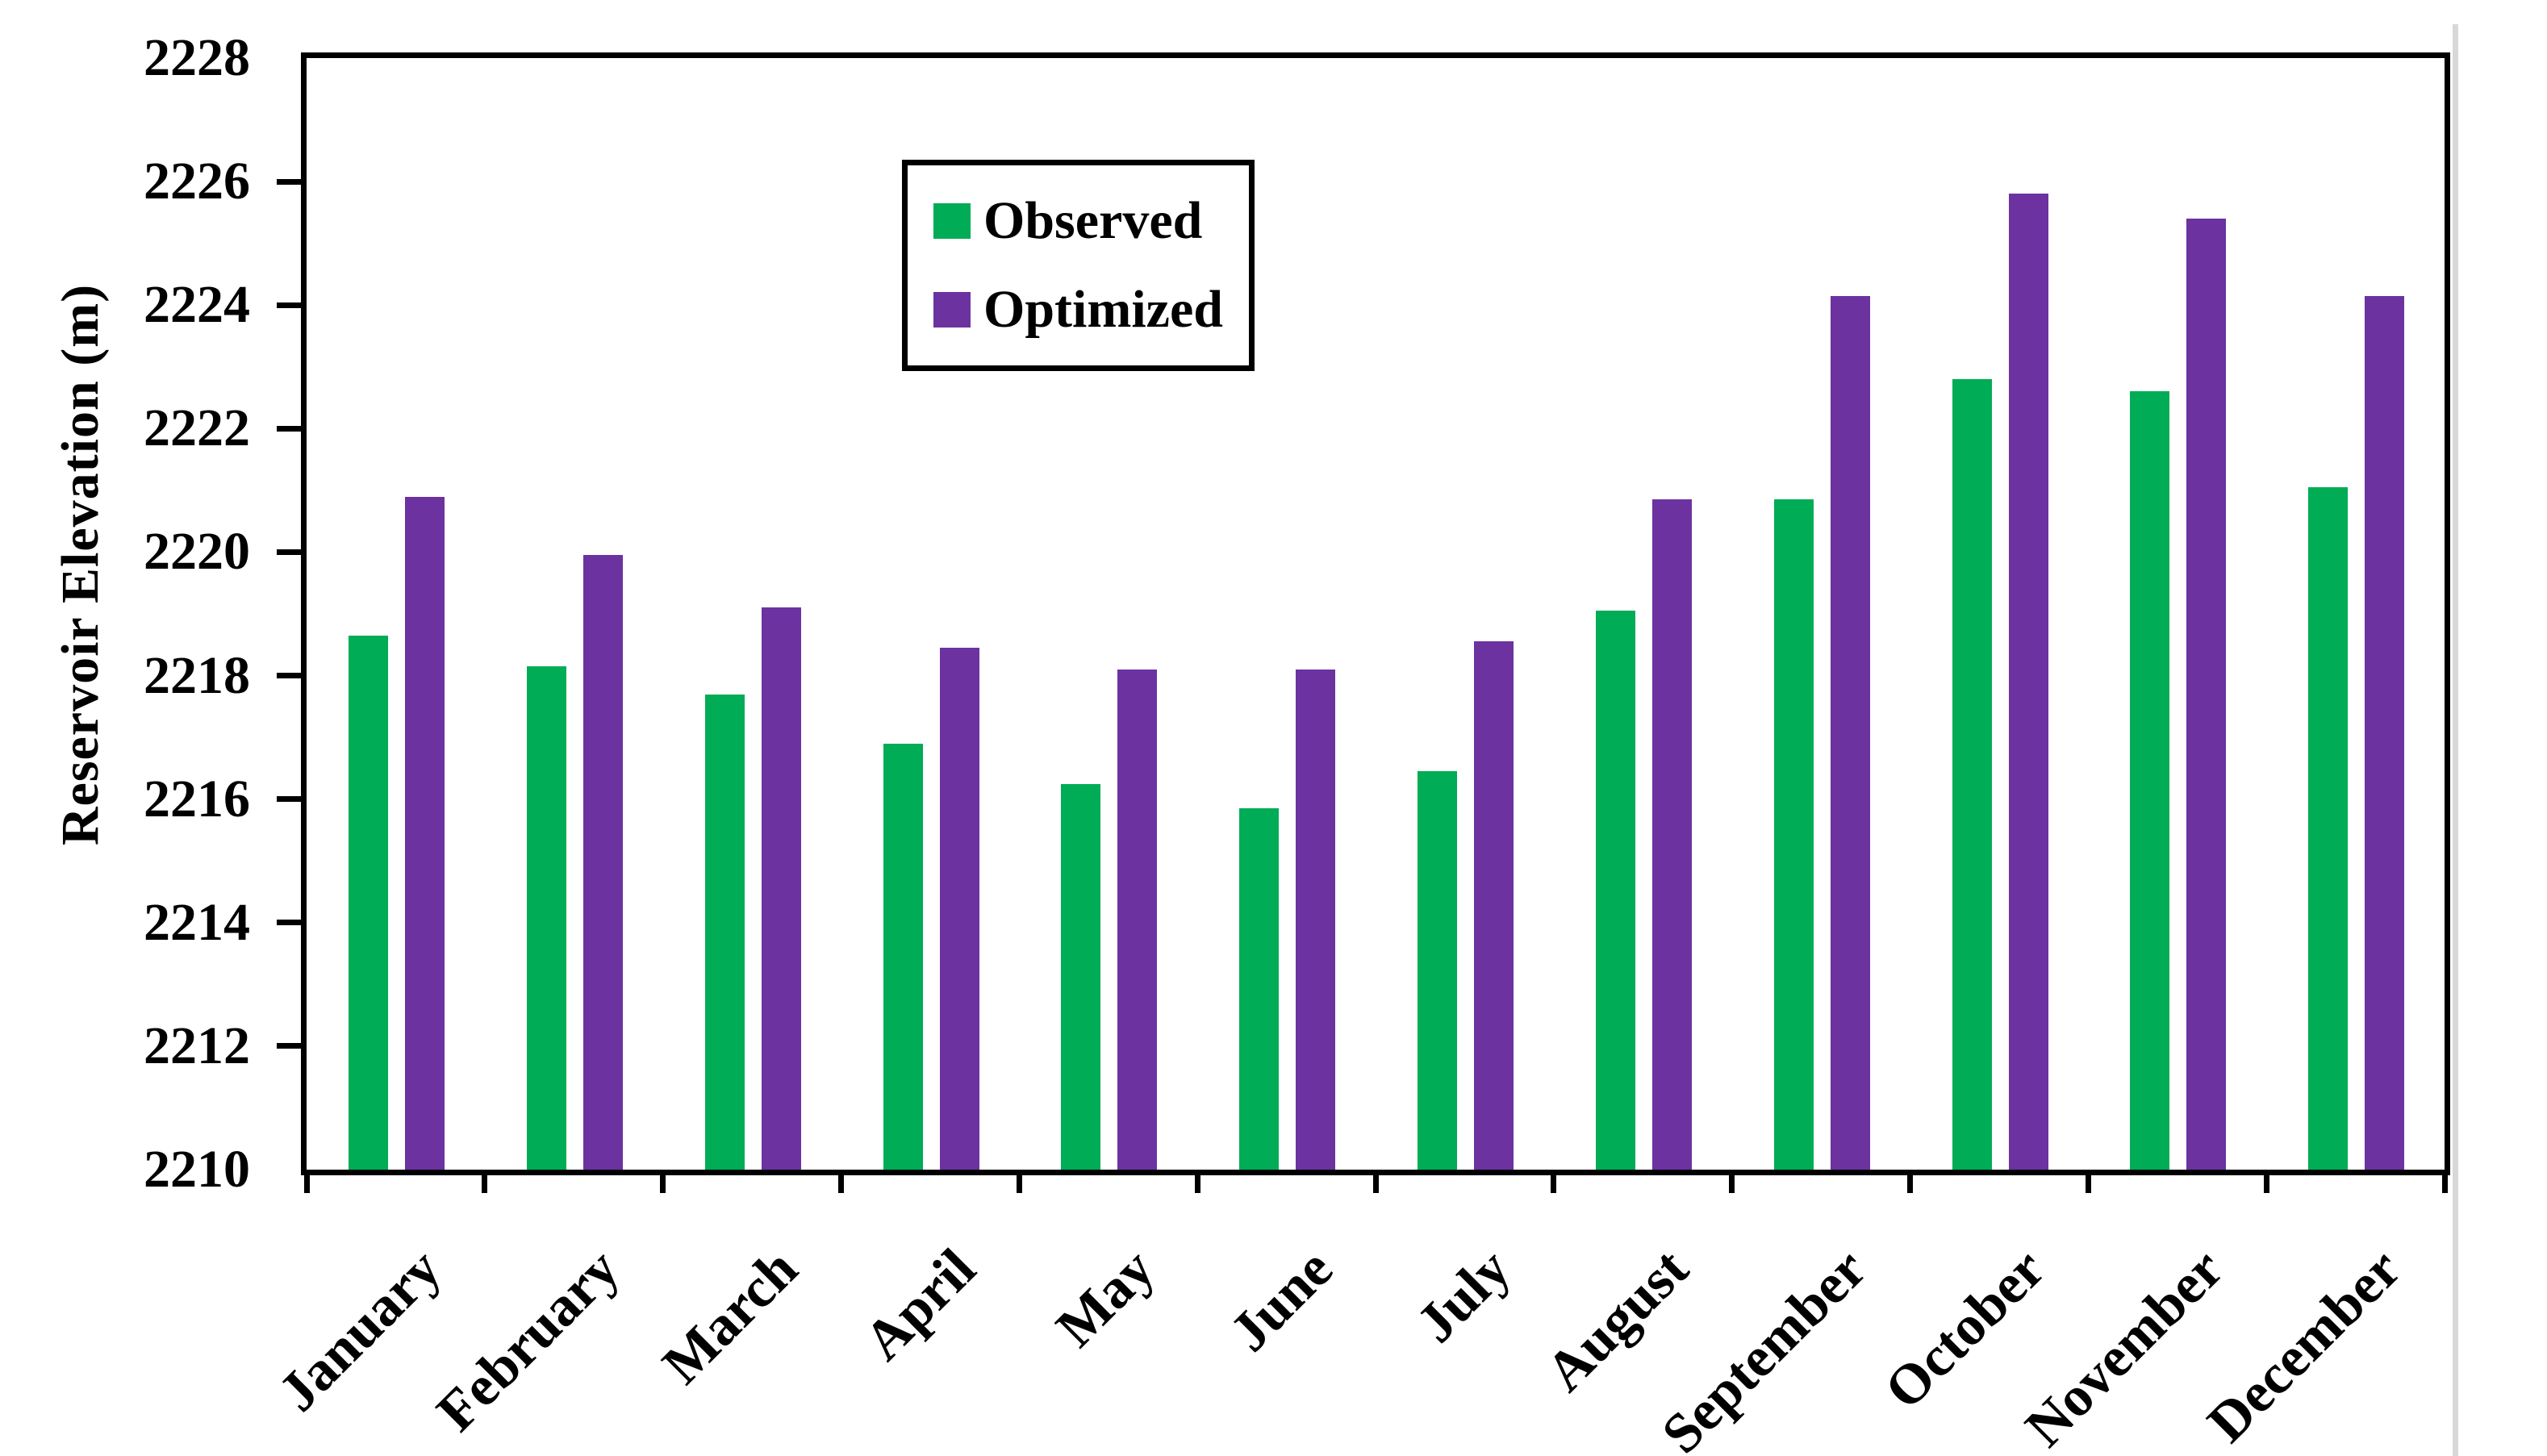 The width and height of the screenshot is (2547, 1456). What do you see at coordinates (81, 565) in the screenshot?
I see `y-axis-title: Reservoir Elevation (m)` at bounding box center [81, 565].